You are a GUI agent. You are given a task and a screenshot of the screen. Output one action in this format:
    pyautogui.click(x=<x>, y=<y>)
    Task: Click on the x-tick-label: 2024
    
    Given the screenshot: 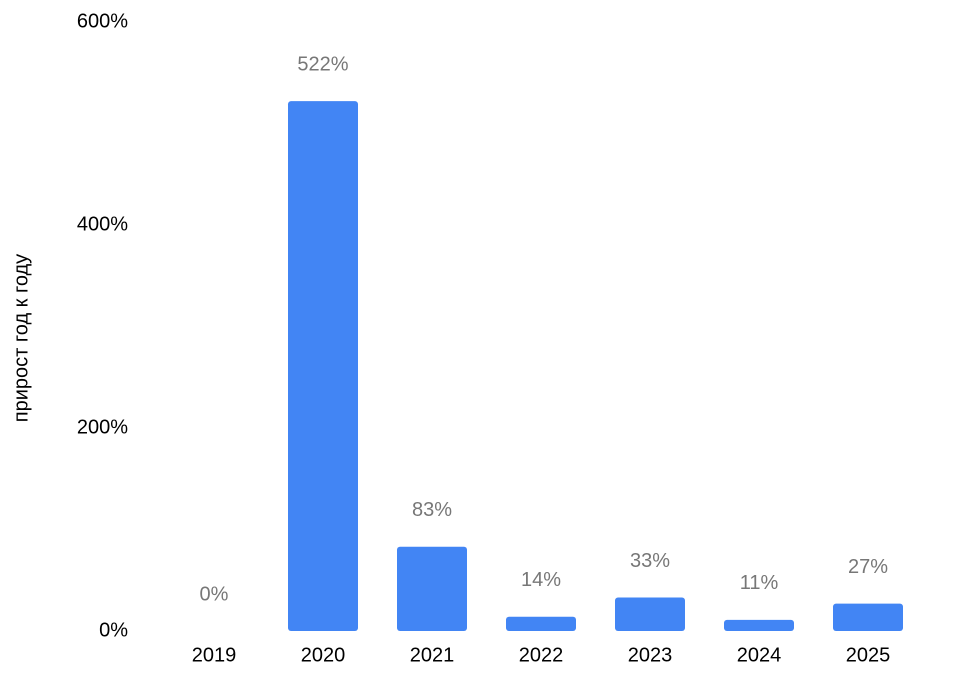 What is the action you would take?
    pyautogui.click(x=759, y=655)
    